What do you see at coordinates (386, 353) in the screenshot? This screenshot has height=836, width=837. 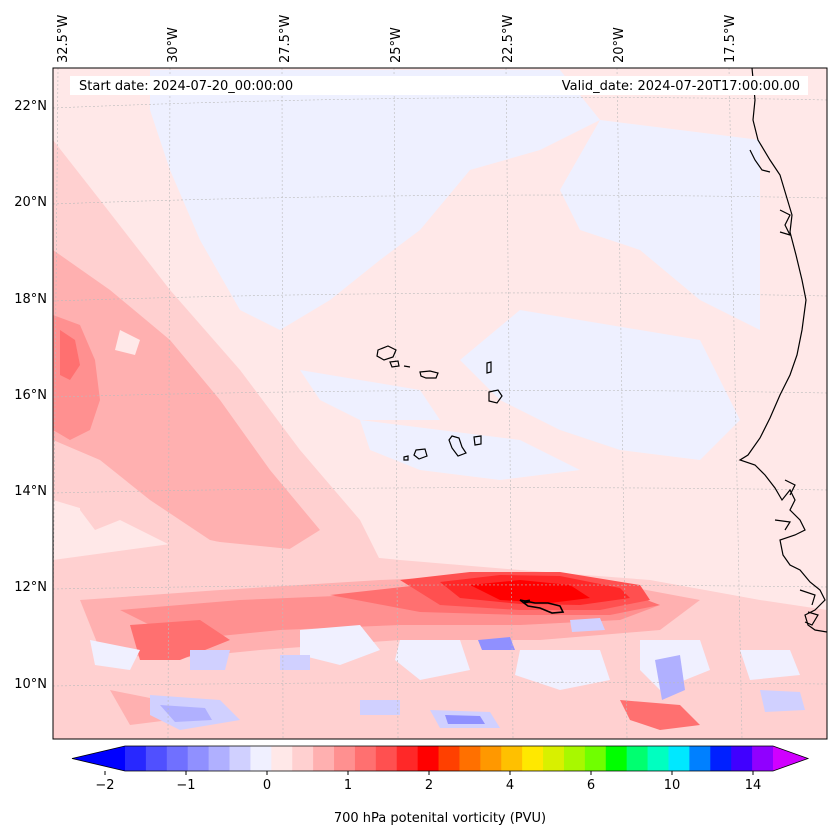 I see `island-santo-antao` at bounding box center [386, 353].